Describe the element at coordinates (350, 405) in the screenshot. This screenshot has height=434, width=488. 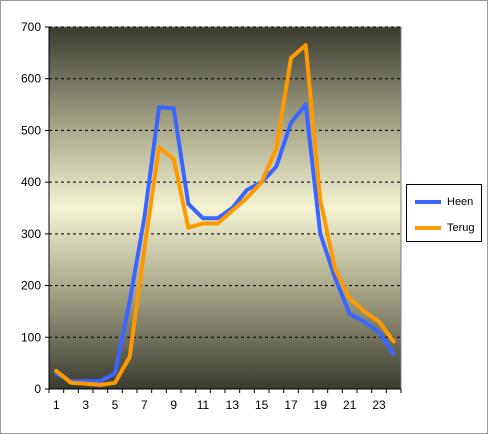
I see `x-tick-label-21: 21` at that location.